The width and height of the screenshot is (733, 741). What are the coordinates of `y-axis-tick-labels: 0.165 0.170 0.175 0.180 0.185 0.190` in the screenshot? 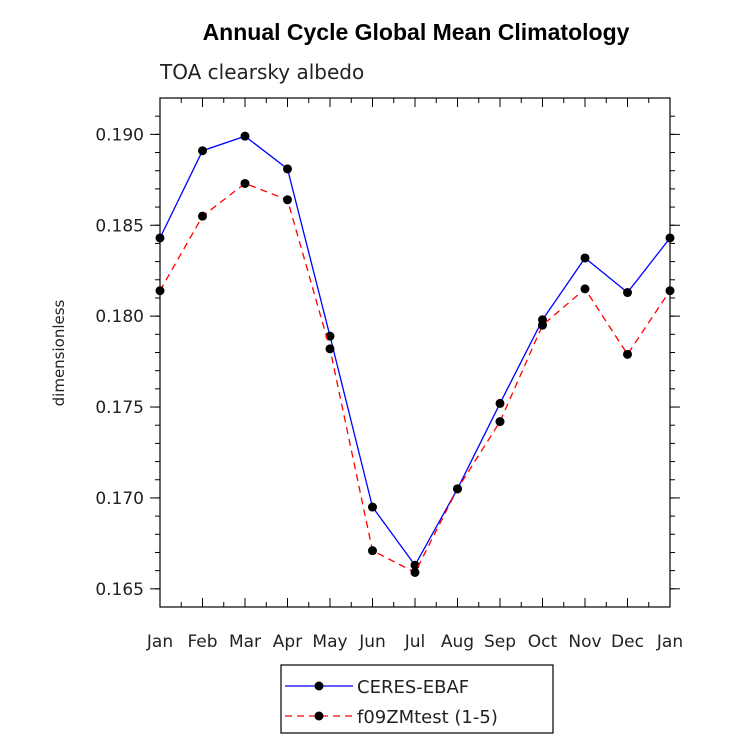 It's located at (119, 362).